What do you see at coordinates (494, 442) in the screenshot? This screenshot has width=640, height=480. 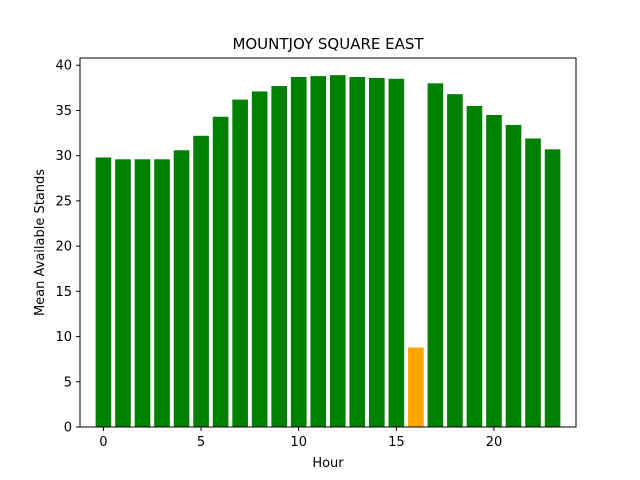 I see `x-tick-label: 20` at bounding box center [494, 442].